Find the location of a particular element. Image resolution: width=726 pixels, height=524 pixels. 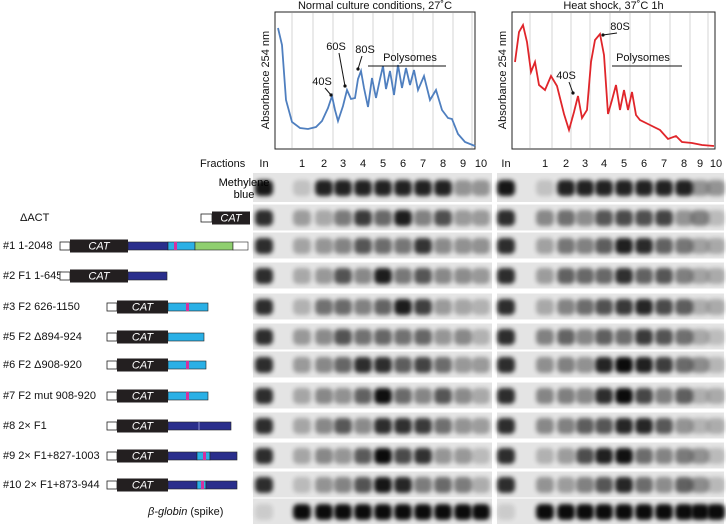

fractions-label: Fractions is located at coordinates (223, 164).